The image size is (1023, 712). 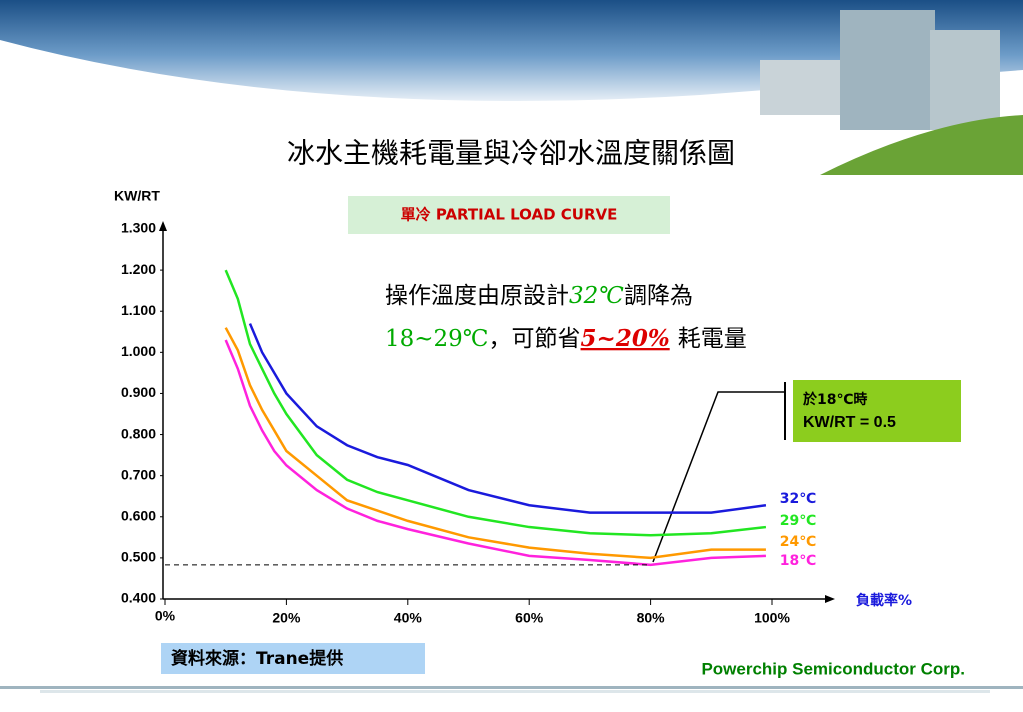 I want to click on note-text: ，可節省, so click(x=535, y=339).